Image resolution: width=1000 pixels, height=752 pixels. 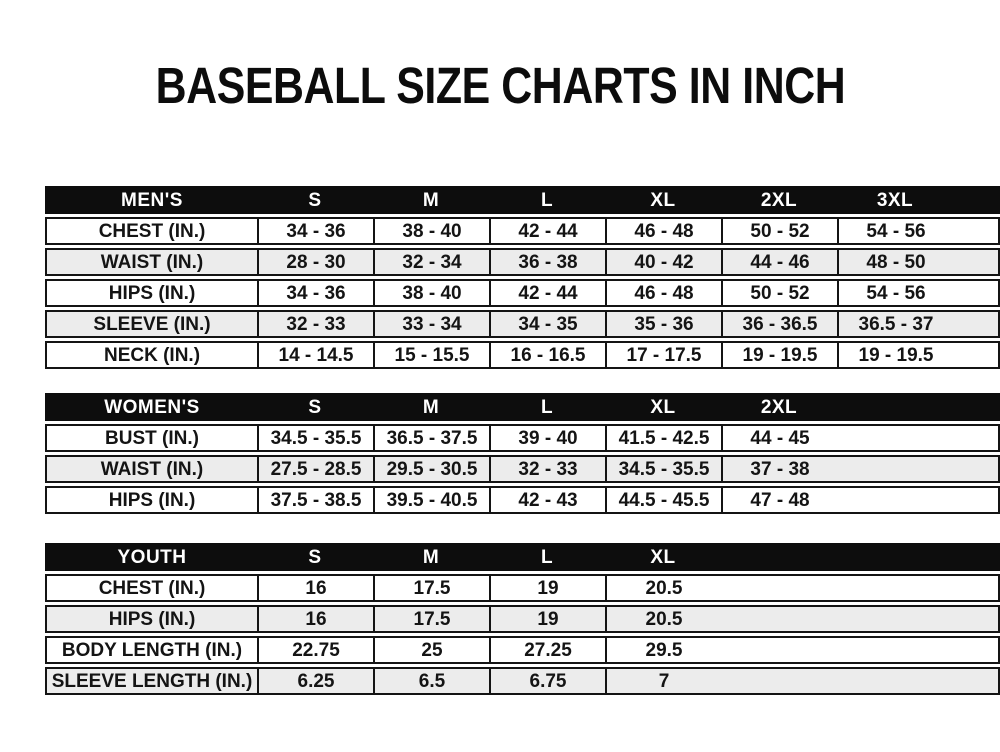 I want to click on size-value-cell: 50 - 52, so click(x=779, y=231).